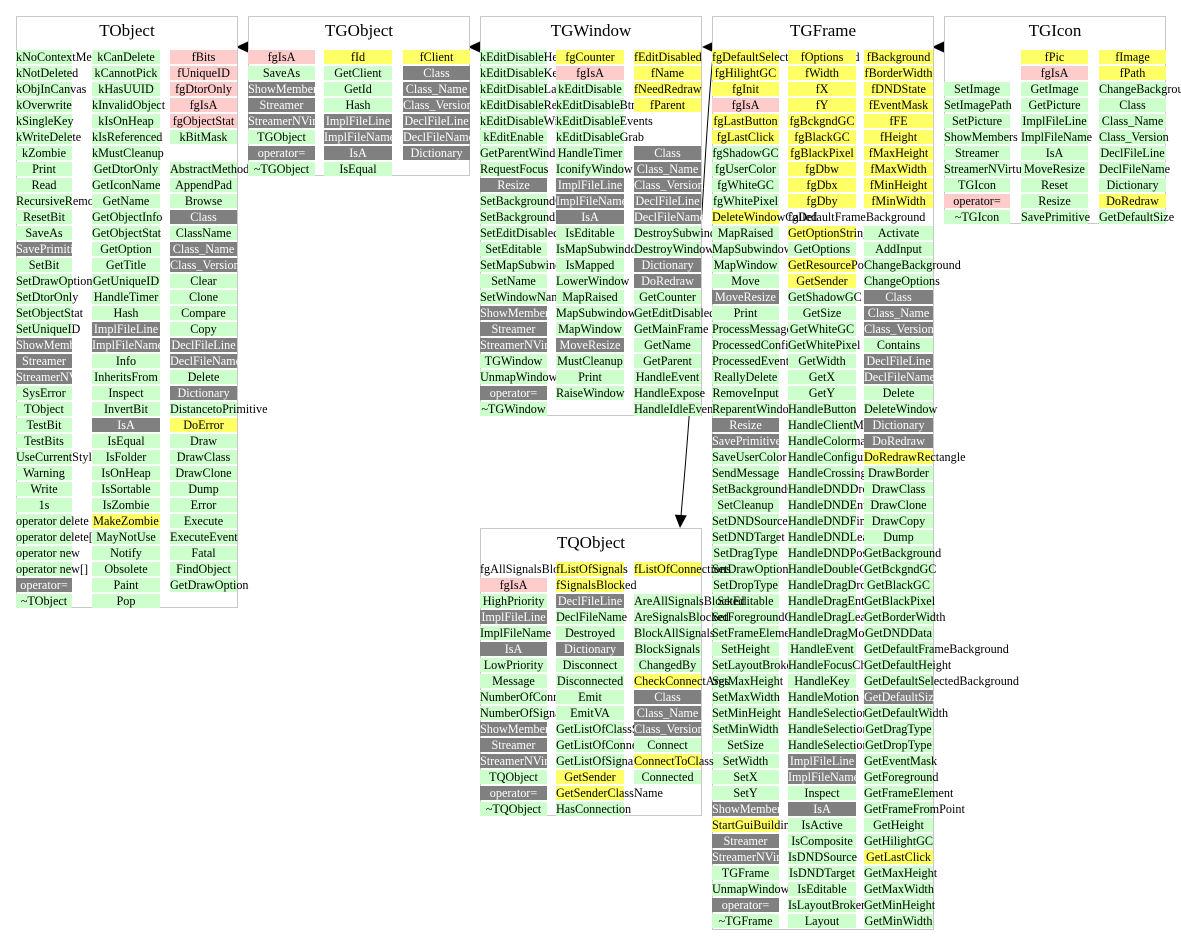 The height and width of the screenshot is (944, 1181). Describe the element at coordinates (856, 217) in the screenshot. I see `member-fgdefaultframebackground: fgDefaultFrameBackground` at that location.